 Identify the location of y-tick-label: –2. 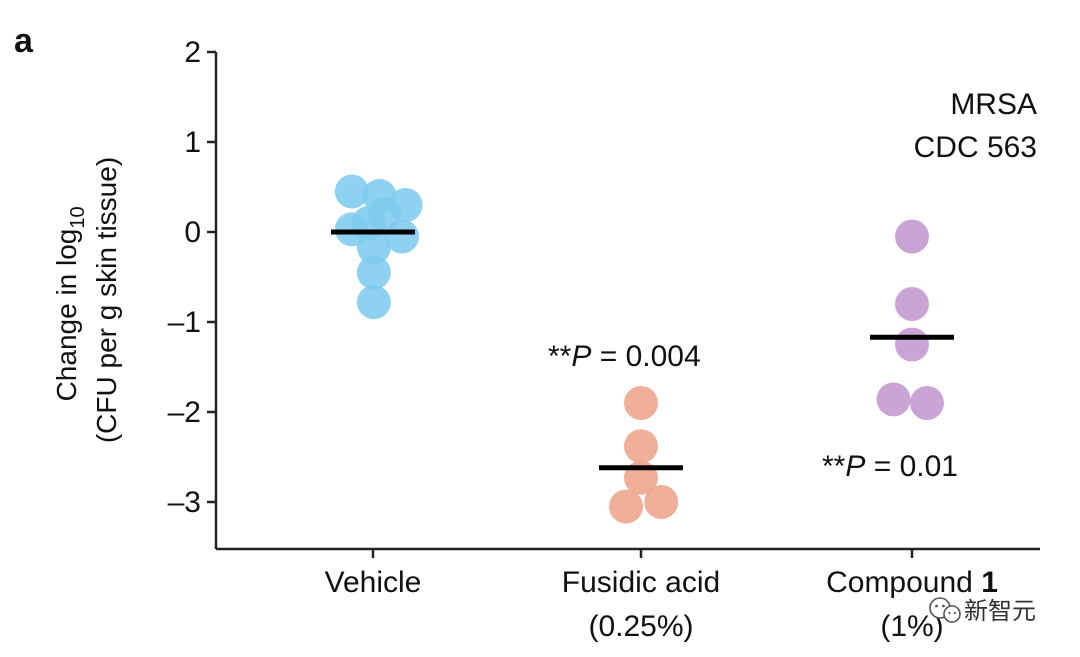
(184, 412).